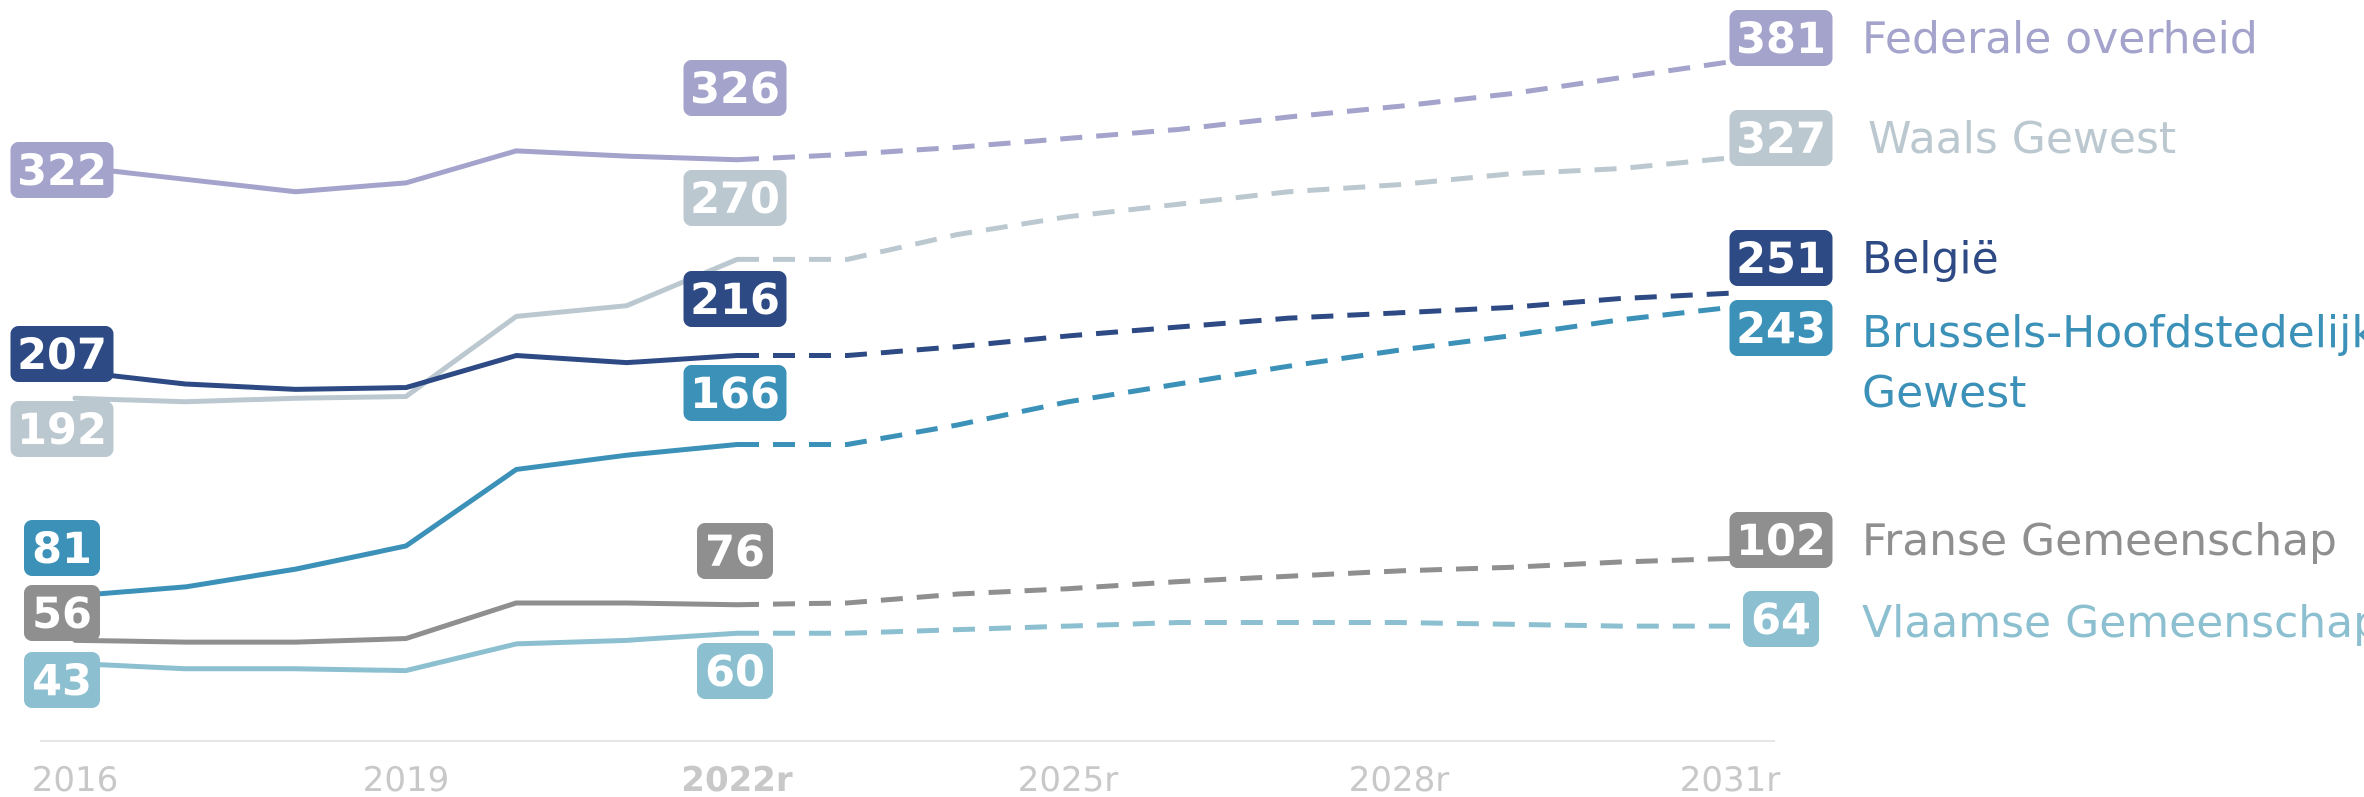  What do you see at coordinates (406, 330) in the screenshot?
I see `series-line-waals-gewest-actual` at bounding box center [406, 330].